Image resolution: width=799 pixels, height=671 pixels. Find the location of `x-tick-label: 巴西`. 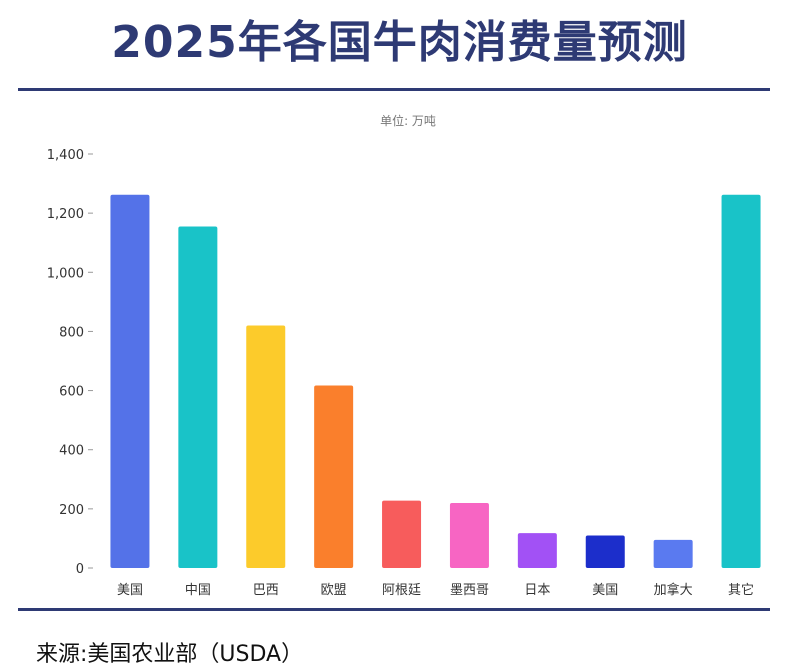

x-tick-label: 巴西 is located at coordinates (266, 590).